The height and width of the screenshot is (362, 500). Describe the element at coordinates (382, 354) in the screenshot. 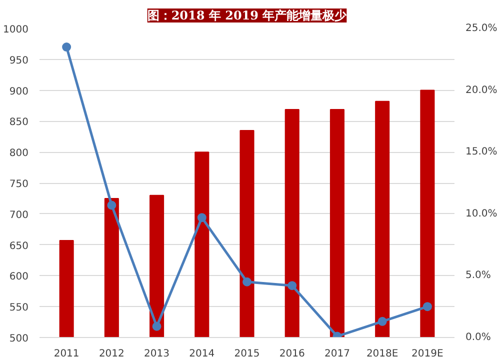

I see `x-tick-label: 2018E` at that location.